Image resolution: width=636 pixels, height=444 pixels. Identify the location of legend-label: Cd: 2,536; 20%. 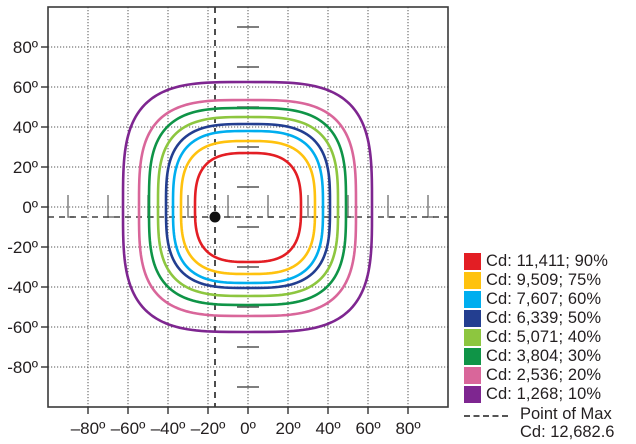
(544, 375).